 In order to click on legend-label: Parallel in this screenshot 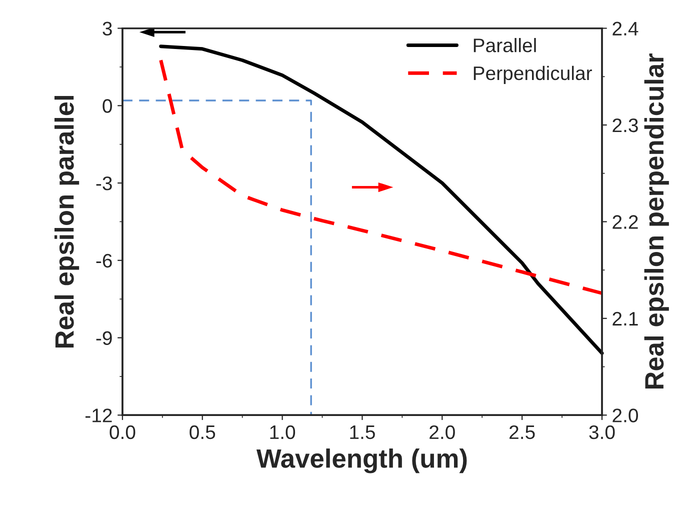, I will do `click(505, 45)`.